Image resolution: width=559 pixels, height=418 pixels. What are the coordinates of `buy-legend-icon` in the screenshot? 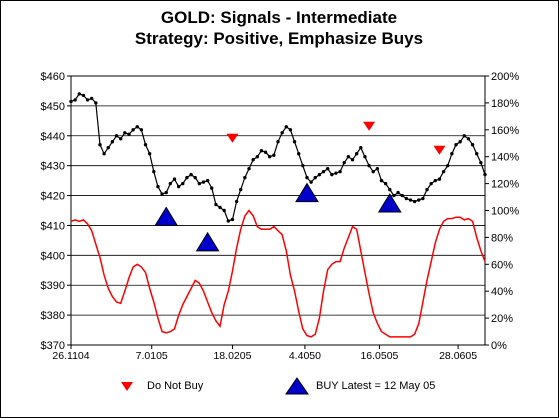 It's located at (297, 386).